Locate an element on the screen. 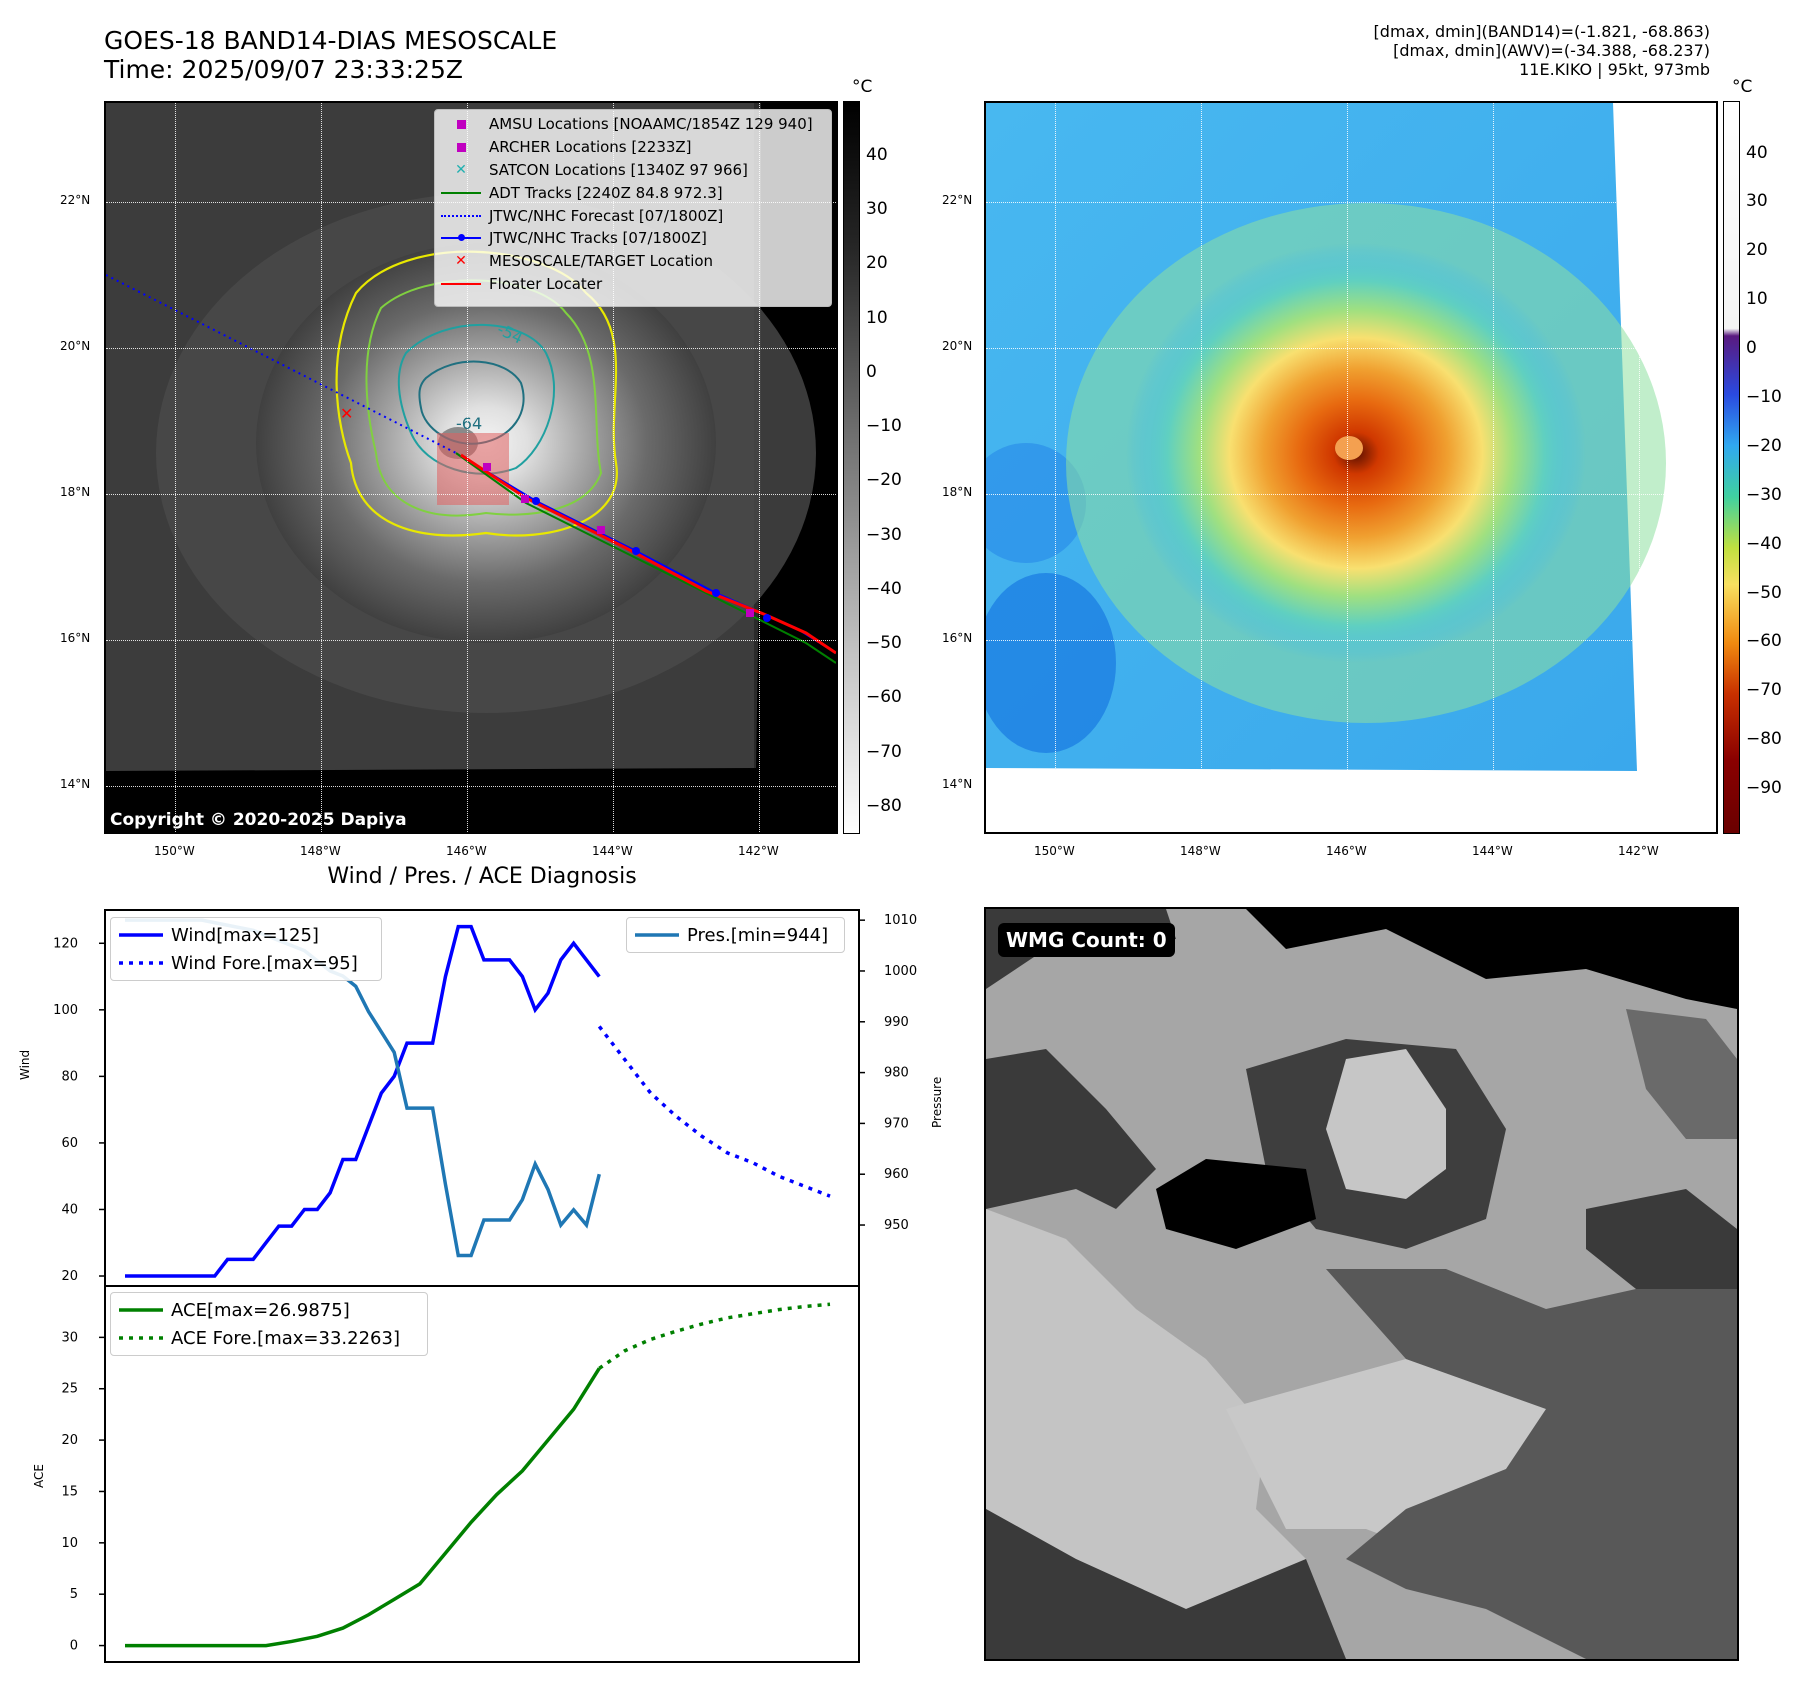 This screenshot has height=1690, width=1797. hurricane-eye-color is located at coordinates (1349, 448).